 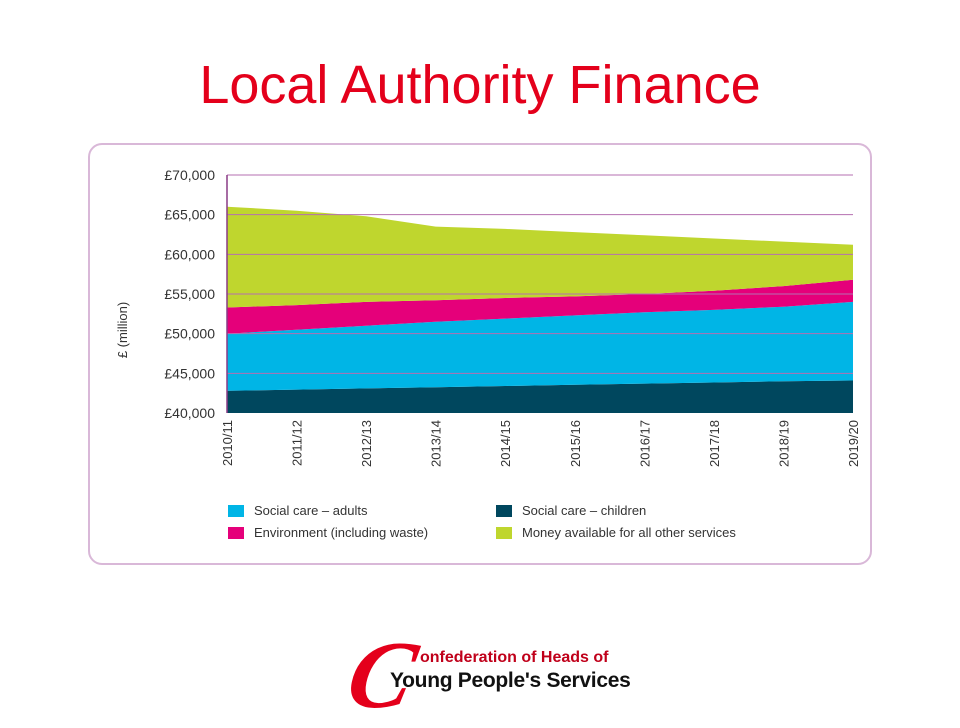 I want to click on y-tick-label: £55,000, so click(x=189, y=294).